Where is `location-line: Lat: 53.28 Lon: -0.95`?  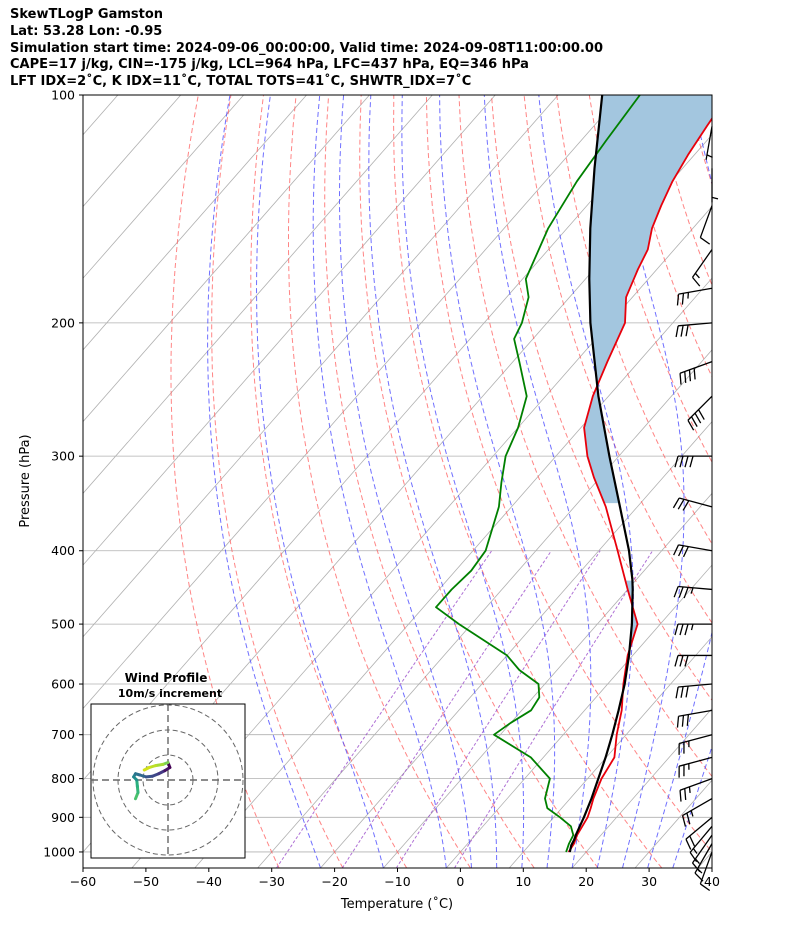
location-line: Lat: 53.28 Lon: -0.95 is located at coordinates (86, 31).